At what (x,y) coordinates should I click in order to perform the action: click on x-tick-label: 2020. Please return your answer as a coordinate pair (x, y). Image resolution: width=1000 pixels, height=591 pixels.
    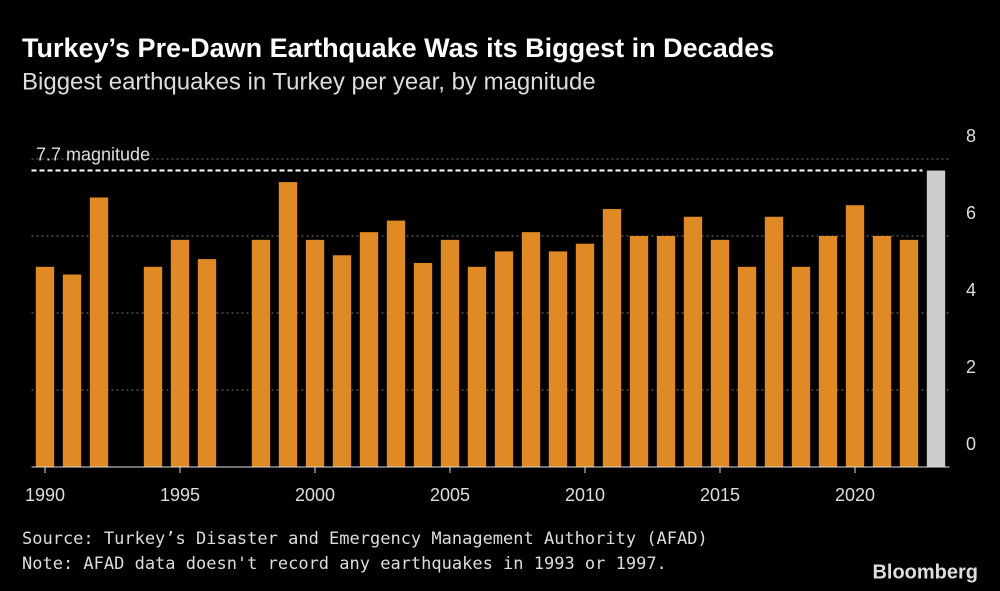
    Looking at the image, I should click on (855, 495).